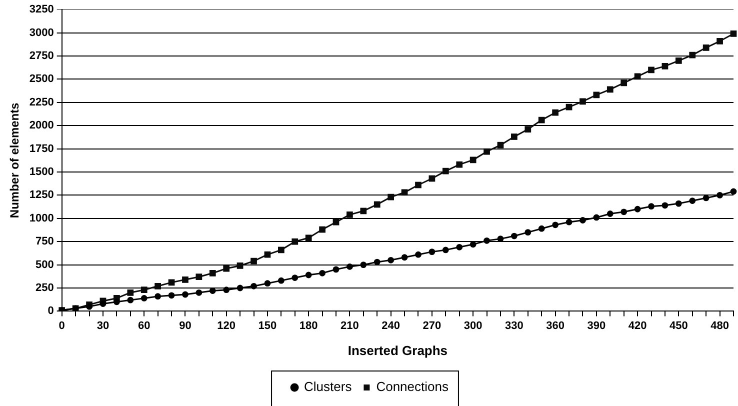  What do you see at coordinates (473, 326) in the screenshot?
I see `x-tick-label: 300` at bounding box center [473, 326].